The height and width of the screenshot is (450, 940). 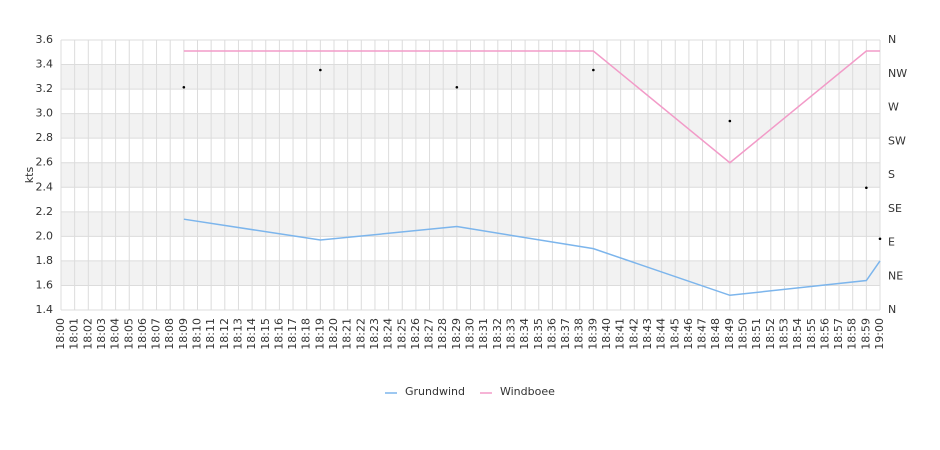 What do you see at coordinates (374, 334) in the screenshot?
I see `x-tick-label: 18:23` at bounding box center [374, 334].